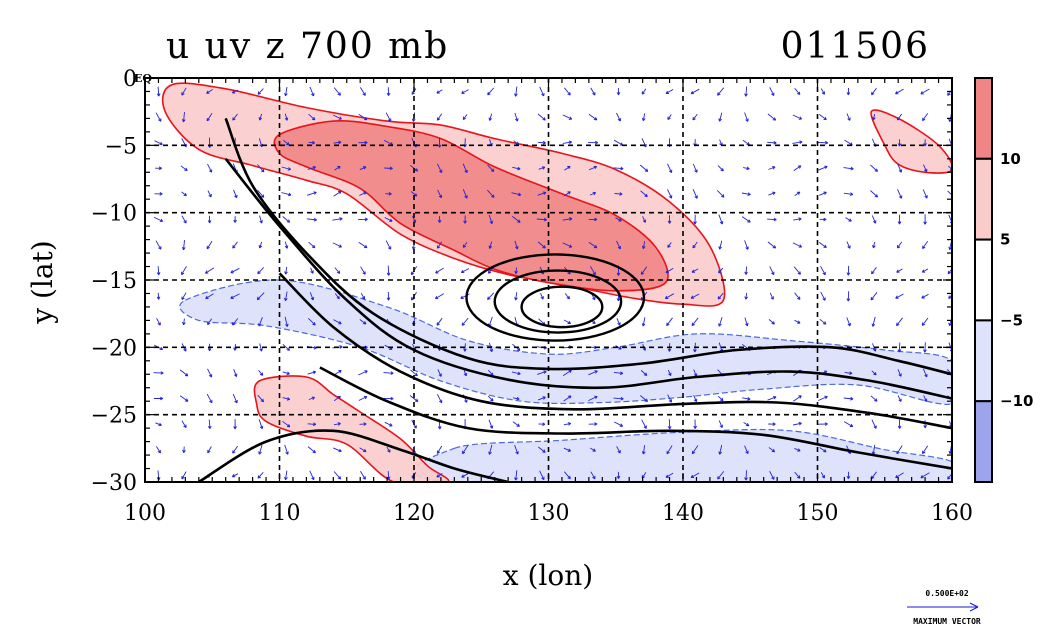  I want to click on x-tick-label: 140, so click(683, 513).